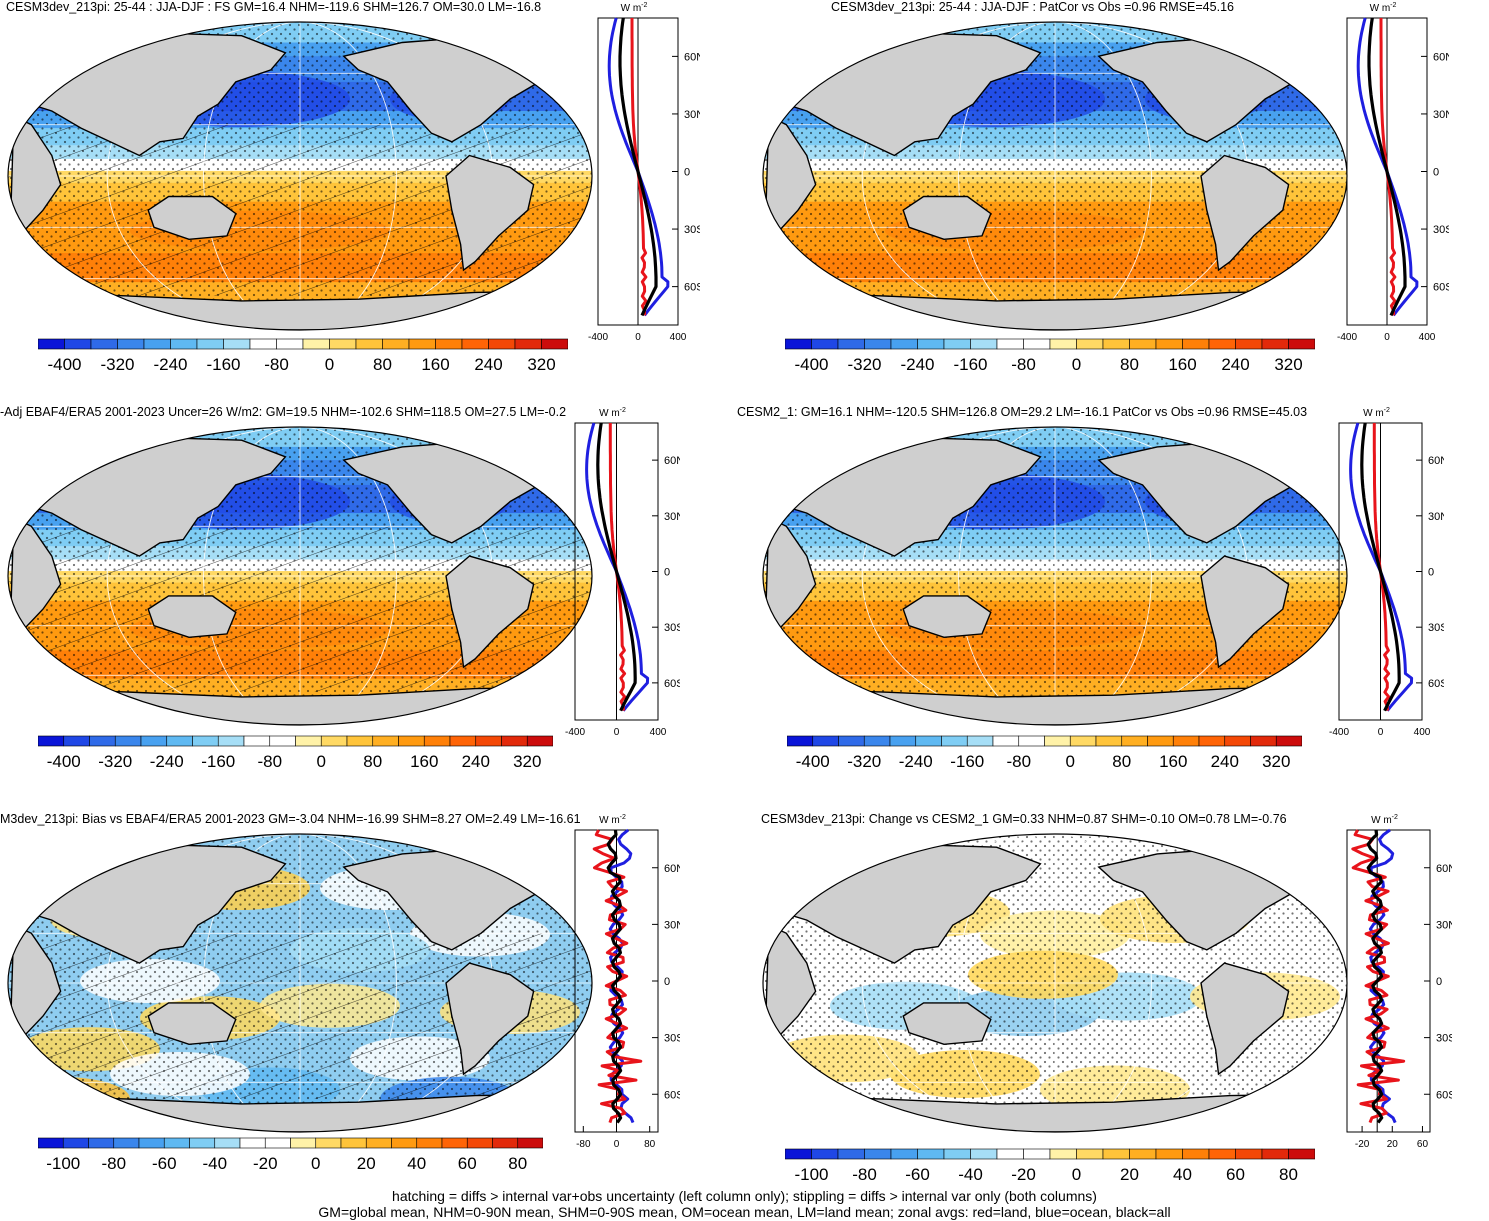 The height and width of the screenshot is (1221, 1489). What do you see at coordinates (265, 1163) in the screenshot?
I see `colorbar-tick-label: -20` at bounding box center [265, 1163].